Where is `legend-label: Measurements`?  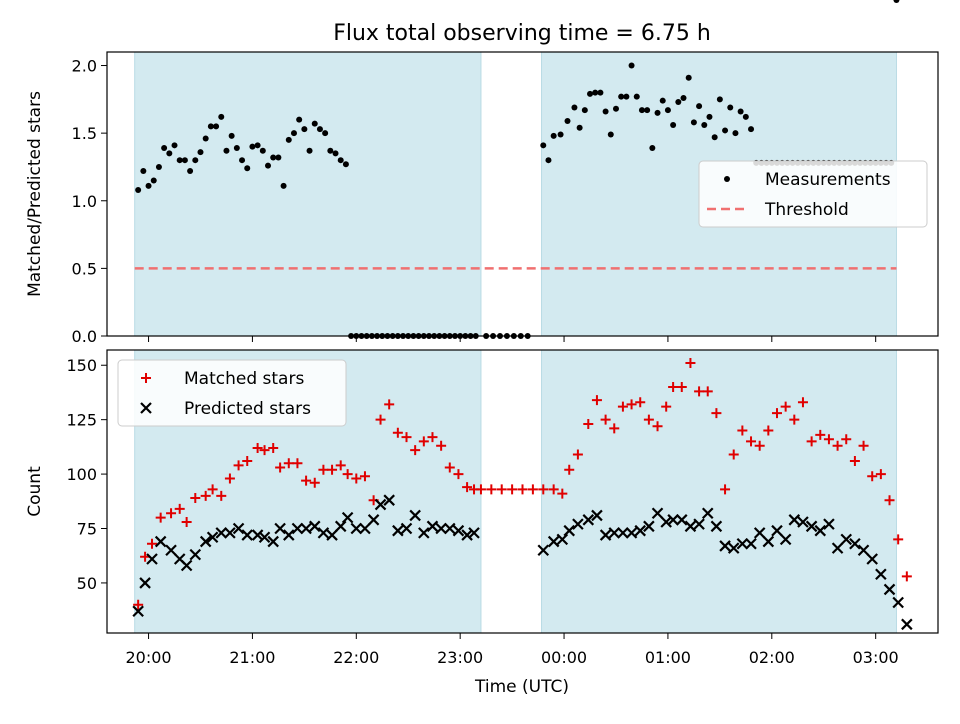
legend-label: Measurements is located at coordinates (828, 180).